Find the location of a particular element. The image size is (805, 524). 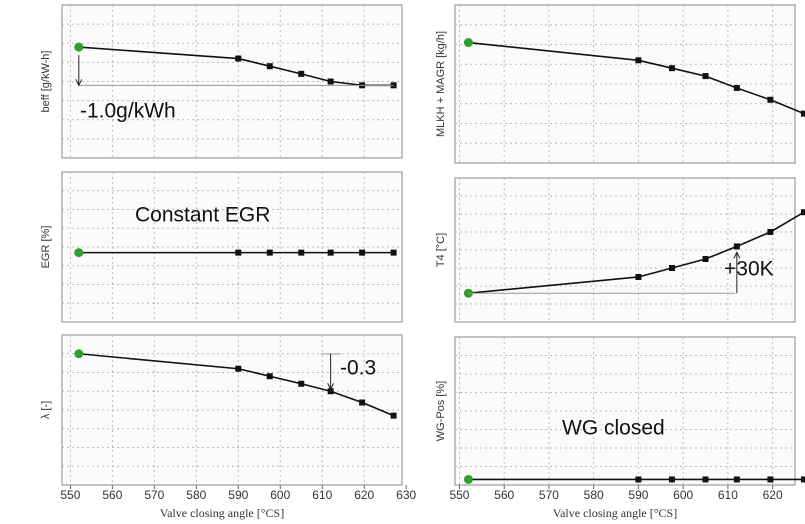

x-tick-label: 630 is located at coordinates (406, 495).